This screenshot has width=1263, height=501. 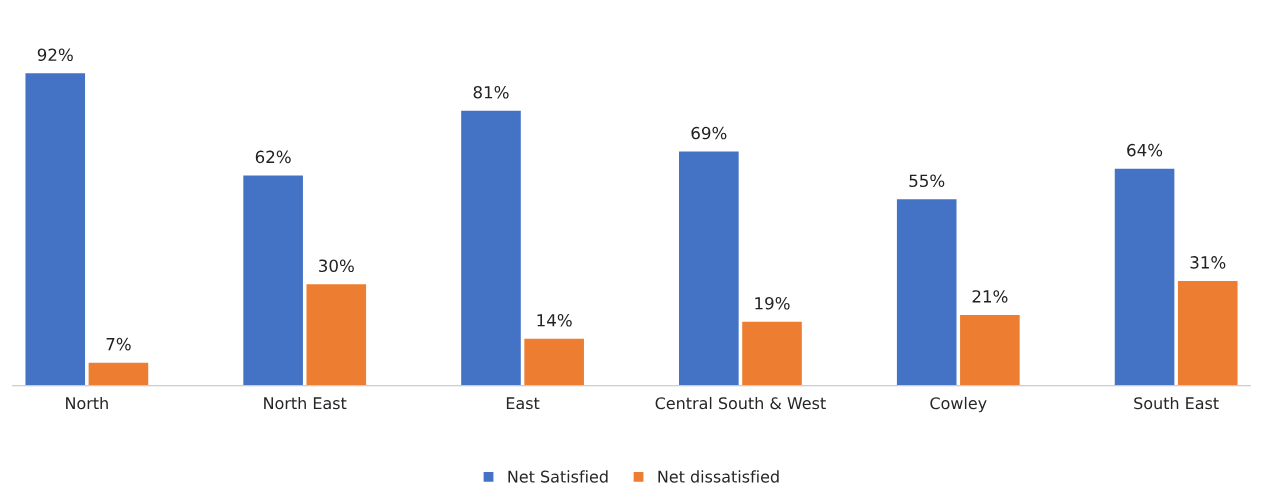 What do you see at coordinates (554, 320) in the screenshot?
I see `data-label: 14%` at bounding box center [554, 320].